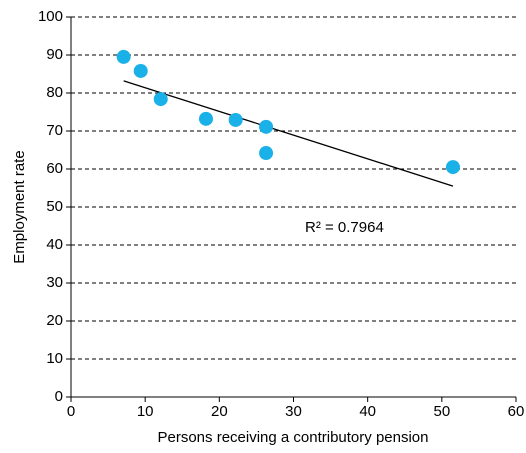 The height and width of the screenshot is (453, 526). I want to click on x-tick-label: 60, so click(516, 411).